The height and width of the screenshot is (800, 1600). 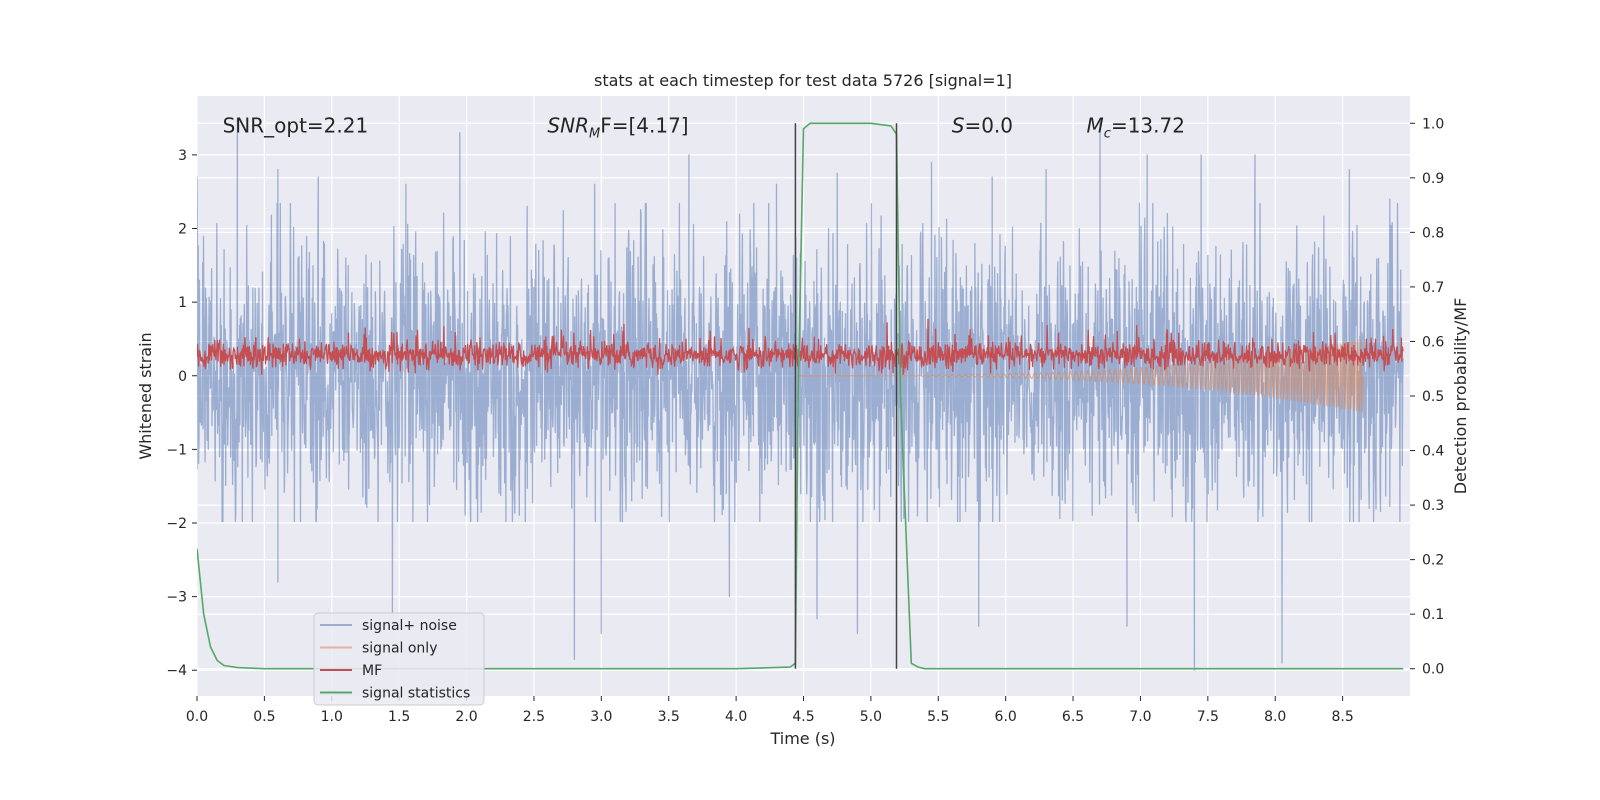 What do you see at coordinates (1080, 376) in the screenshot?
I see `series-signal-only` at bounding box center [1080, 376].